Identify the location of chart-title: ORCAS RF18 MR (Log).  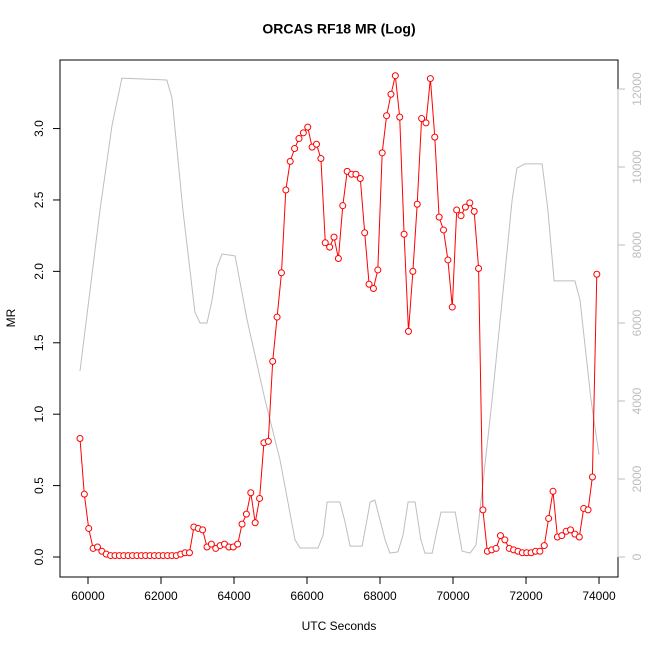
(338, 29).